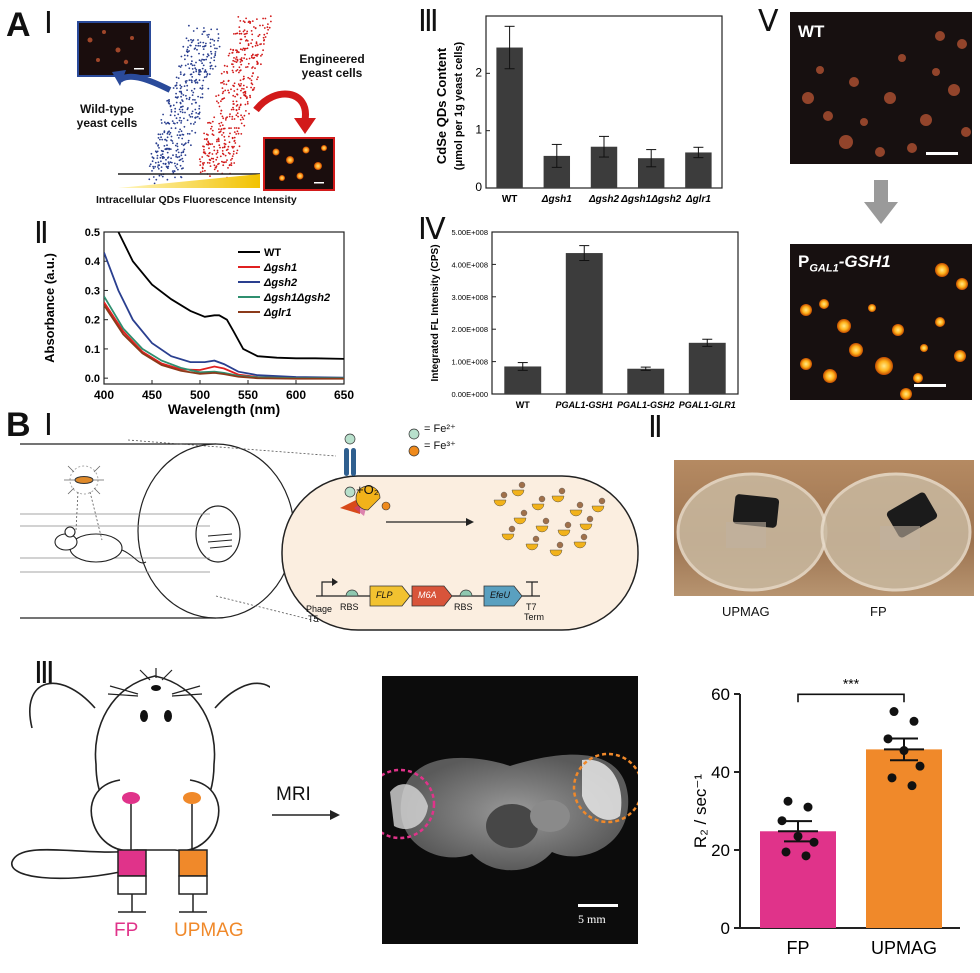 This screenshot has height=973, width=980. I want to click on mri-arrow, so click(307, 817).